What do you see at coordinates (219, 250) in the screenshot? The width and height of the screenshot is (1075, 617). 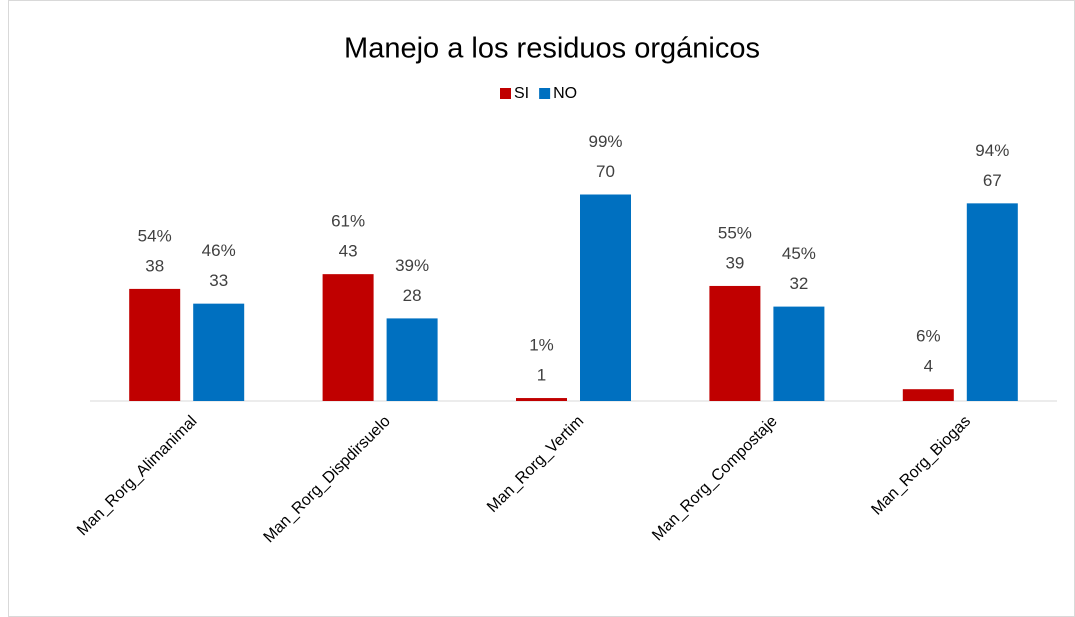 I see `percent-label: 46%` at bounding box center [219, 250].